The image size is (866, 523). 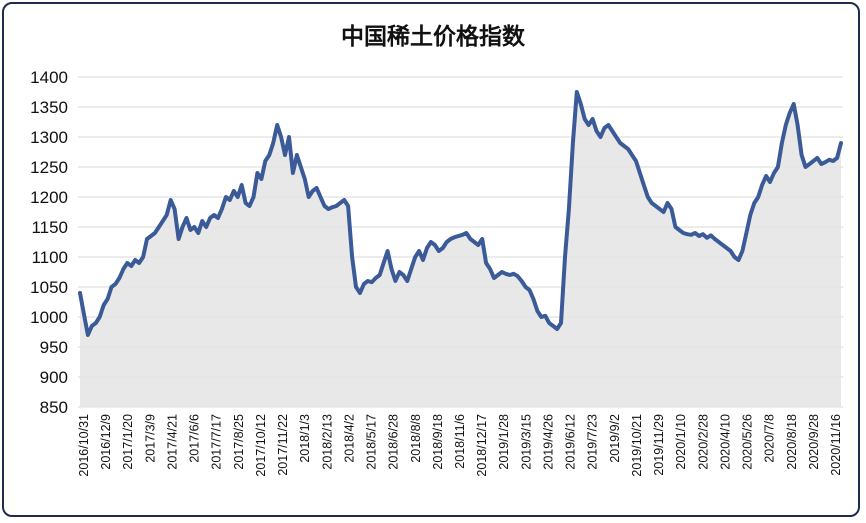 What do you see at coordinates (261, 445) in the screenshot?
I see `x-tick-label: 2017/10/12` at bounding box center [261, 445].